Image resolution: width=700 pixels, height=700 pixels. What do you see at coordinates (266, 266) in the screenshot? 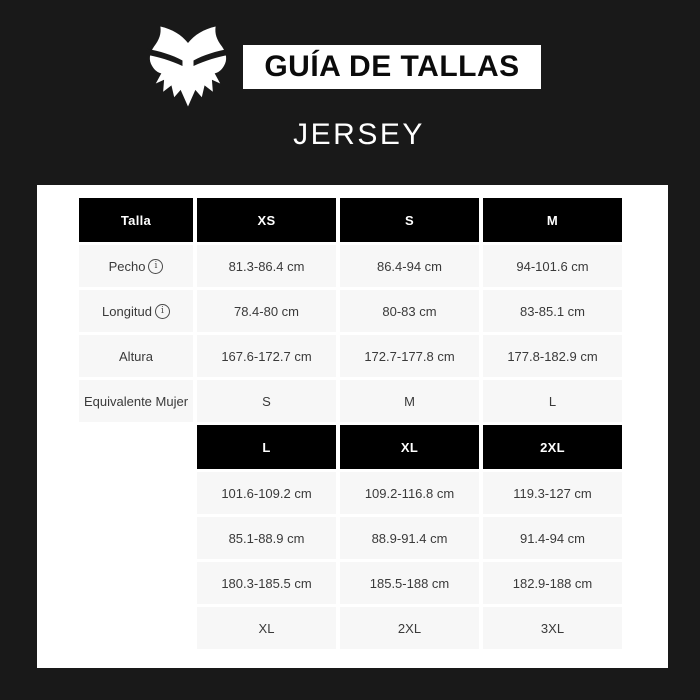
I see `table-cell: 81.3-86.4 cm` at bounding box center [266, 266].